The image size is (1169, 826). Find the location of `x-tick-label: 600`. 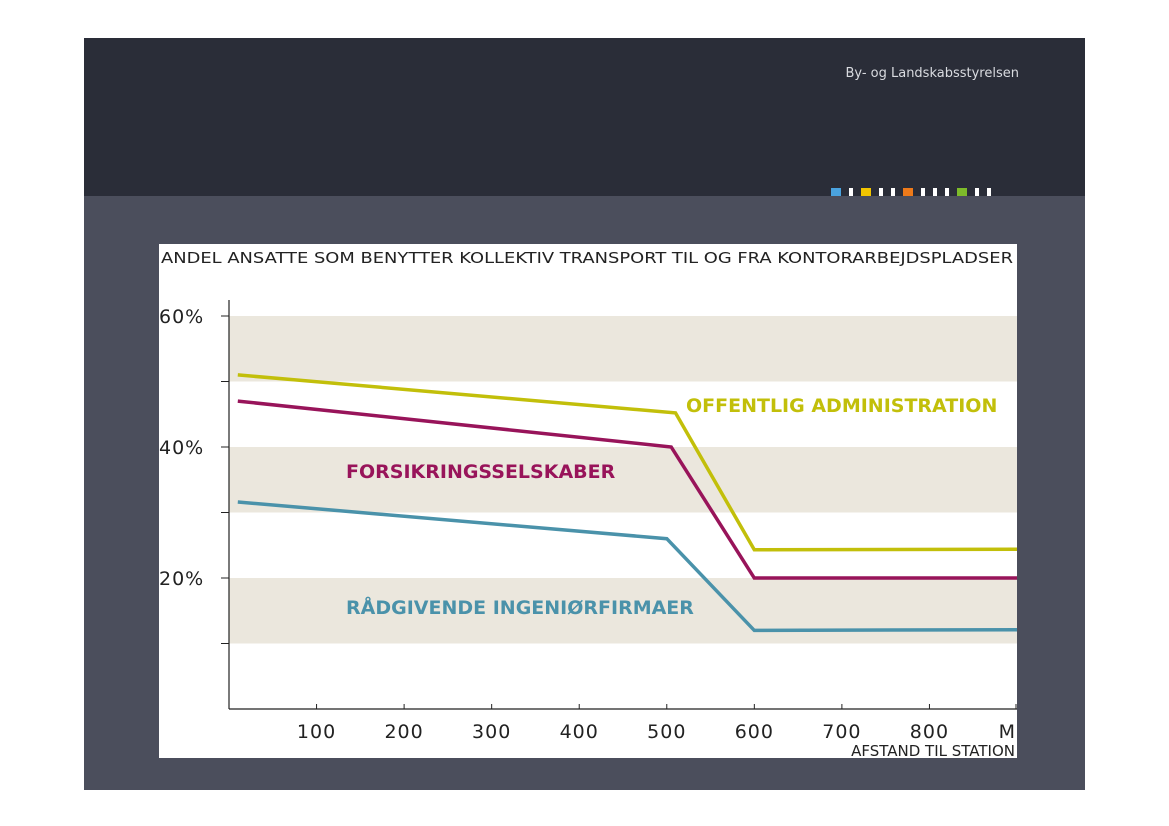

x-tick-label: 600 is located at coordinates (754, 732).